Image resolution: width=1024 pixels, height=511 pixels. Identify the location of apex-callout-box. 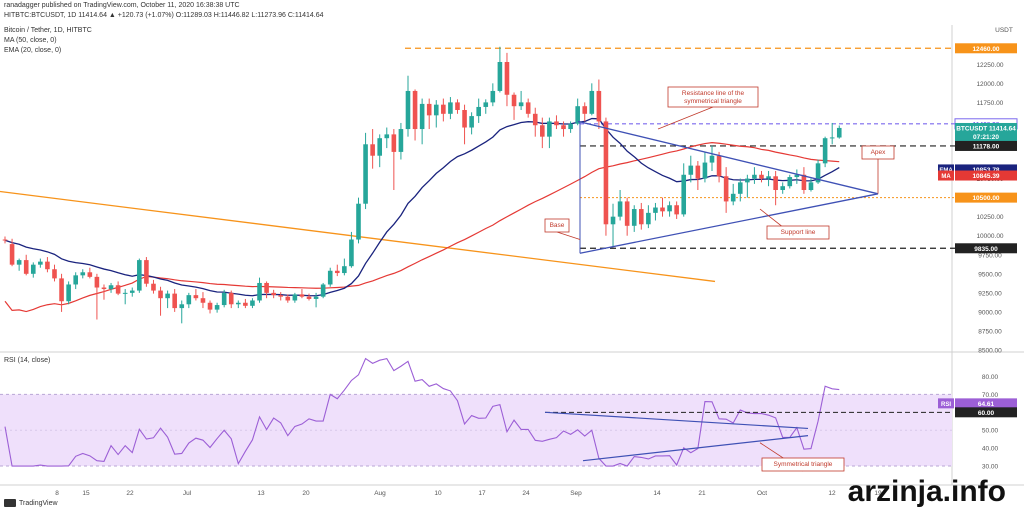
(878, 152).